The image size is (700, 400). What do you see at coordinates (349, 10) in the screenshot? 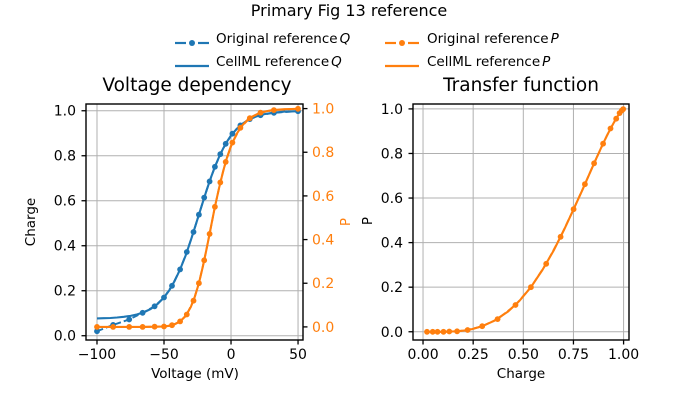
I see `figure-title: Primary Fig 13 reference` at bounding box center [349, 10].